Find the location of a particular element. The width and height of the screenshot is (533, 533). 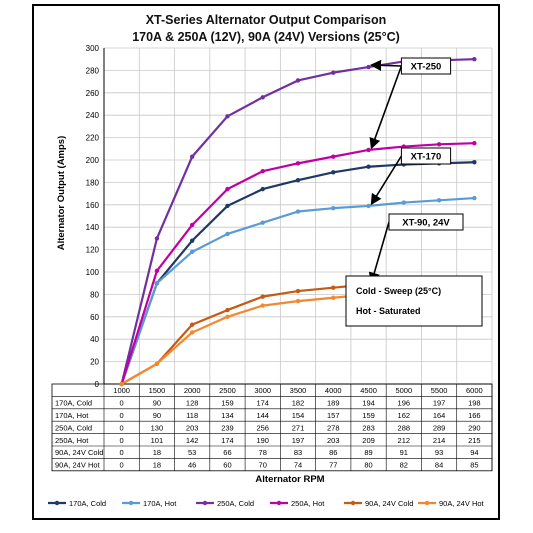

x-tick-label: 2500 is located at coordinates (227, 390).